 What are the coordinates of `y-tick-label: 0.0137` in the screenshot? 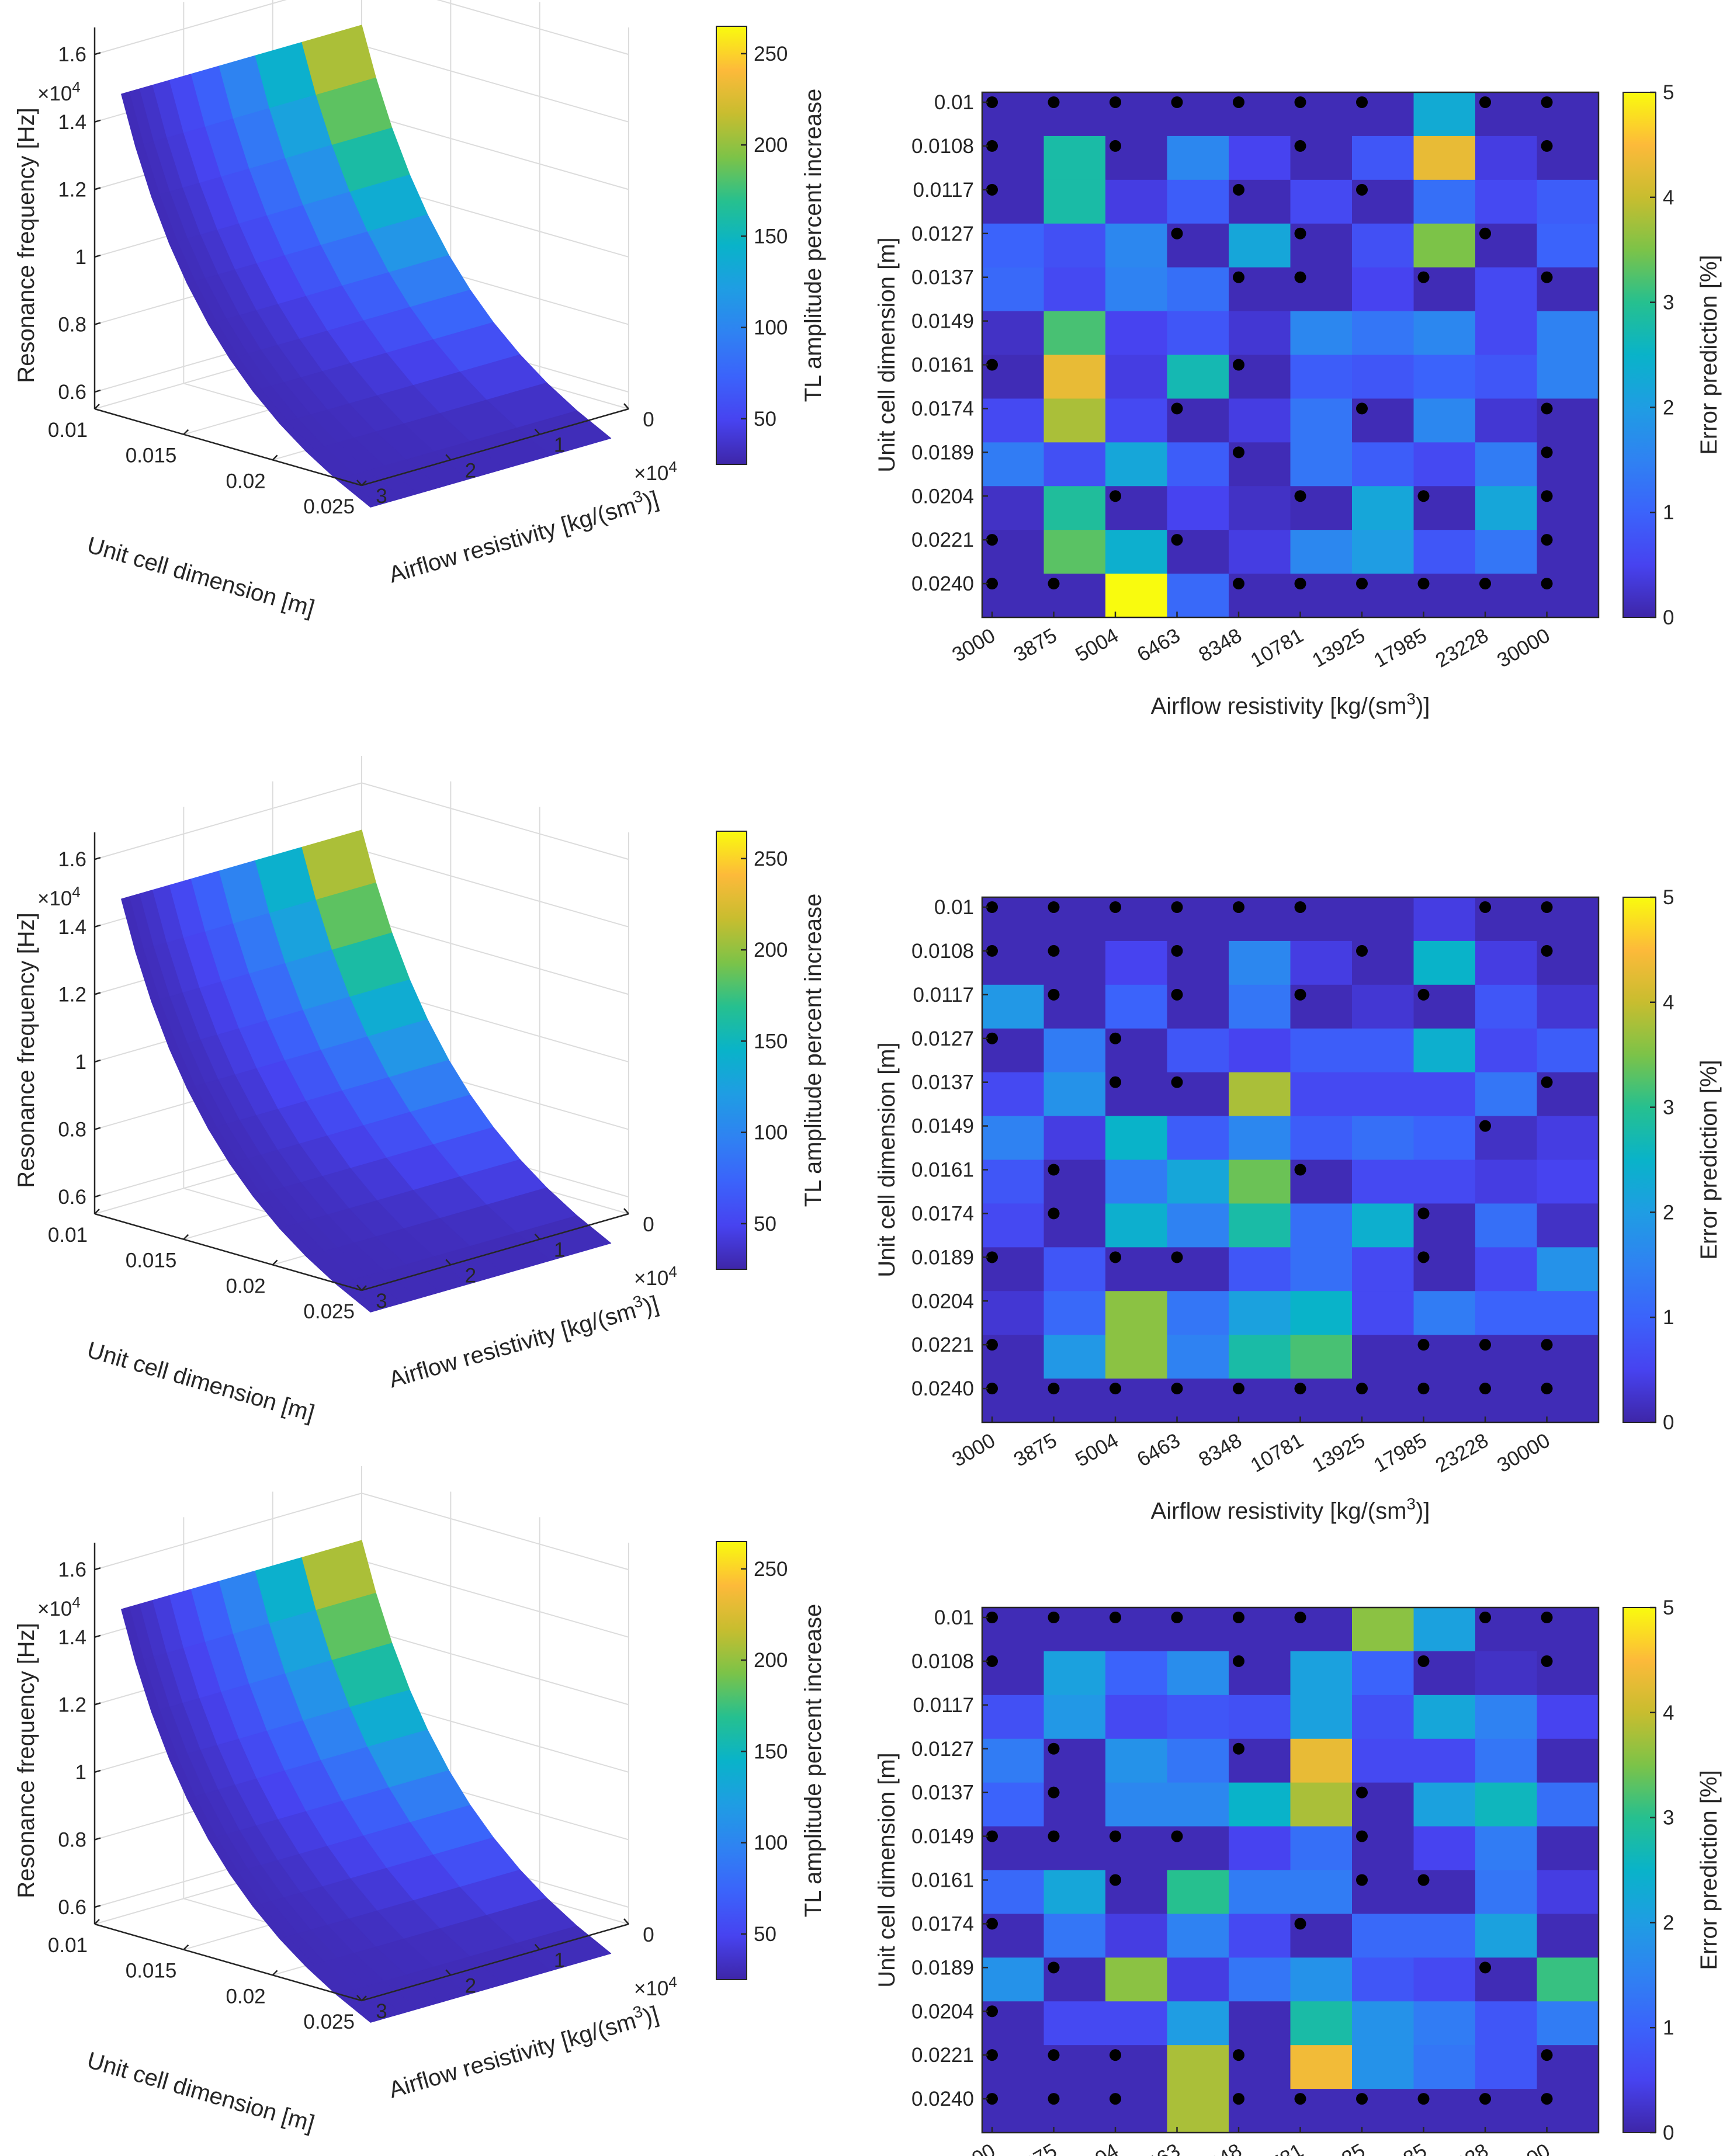 It's located at (943, 277).